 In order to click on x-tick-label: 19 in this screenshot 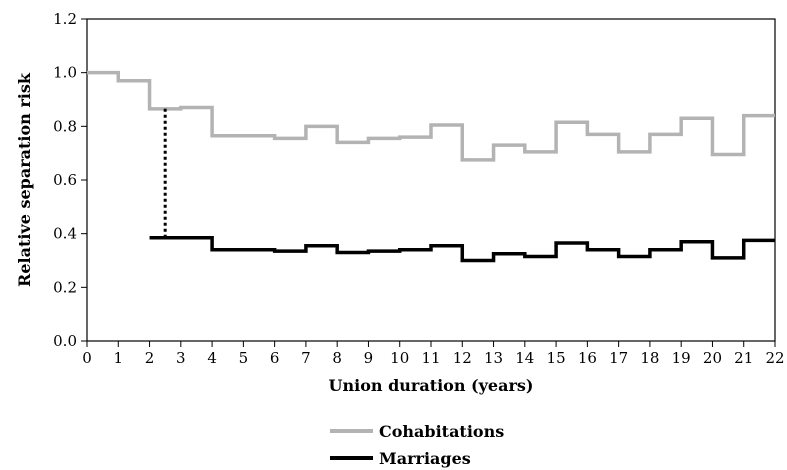, I will do `click(681, 358)`.